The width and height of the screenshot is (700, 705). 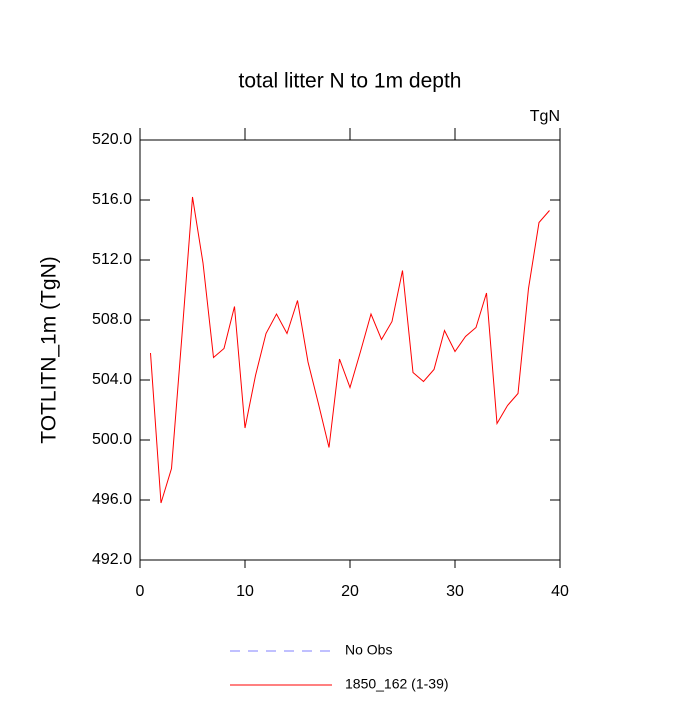 What do you see at coordinates (112, 139) in the screenshot?
I see `y-tick-label: 520.0` at bounding box center [112, 139].